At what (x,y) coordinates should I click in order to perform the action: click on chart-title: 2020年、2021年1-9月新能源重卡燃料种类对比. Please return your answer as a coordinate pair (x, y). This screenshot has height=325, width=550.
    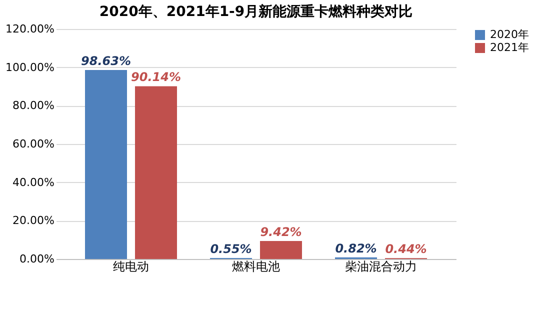
    Looking at the image, I should click on (256, 11).